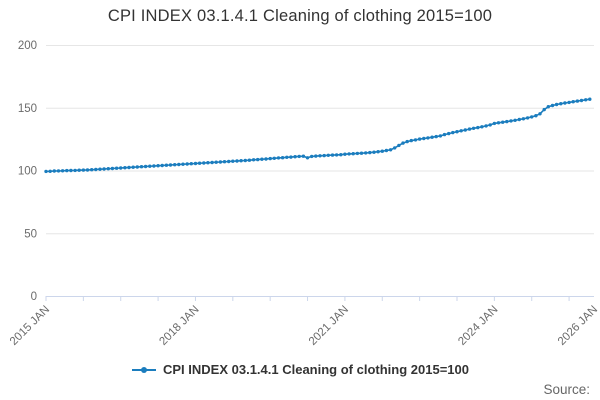  I want to click on svg-text: 150, so click(27, 109).